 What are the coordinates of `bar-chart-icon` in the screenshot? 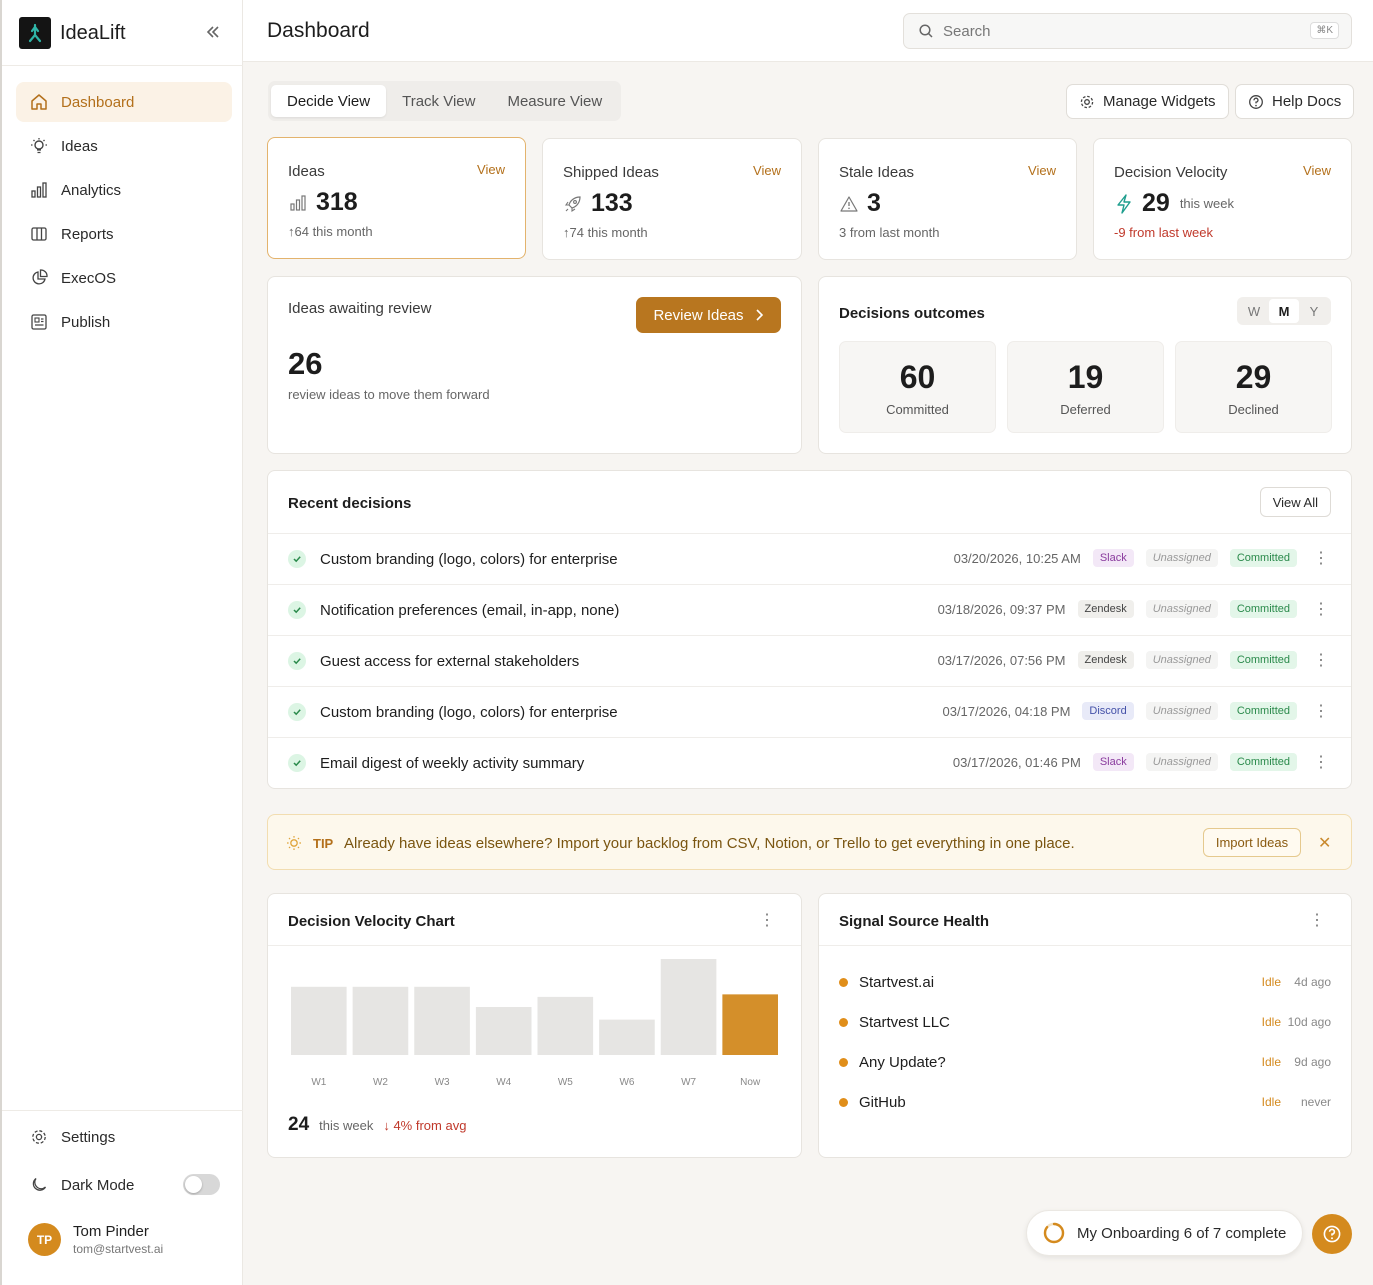 It's located at (298, 203).